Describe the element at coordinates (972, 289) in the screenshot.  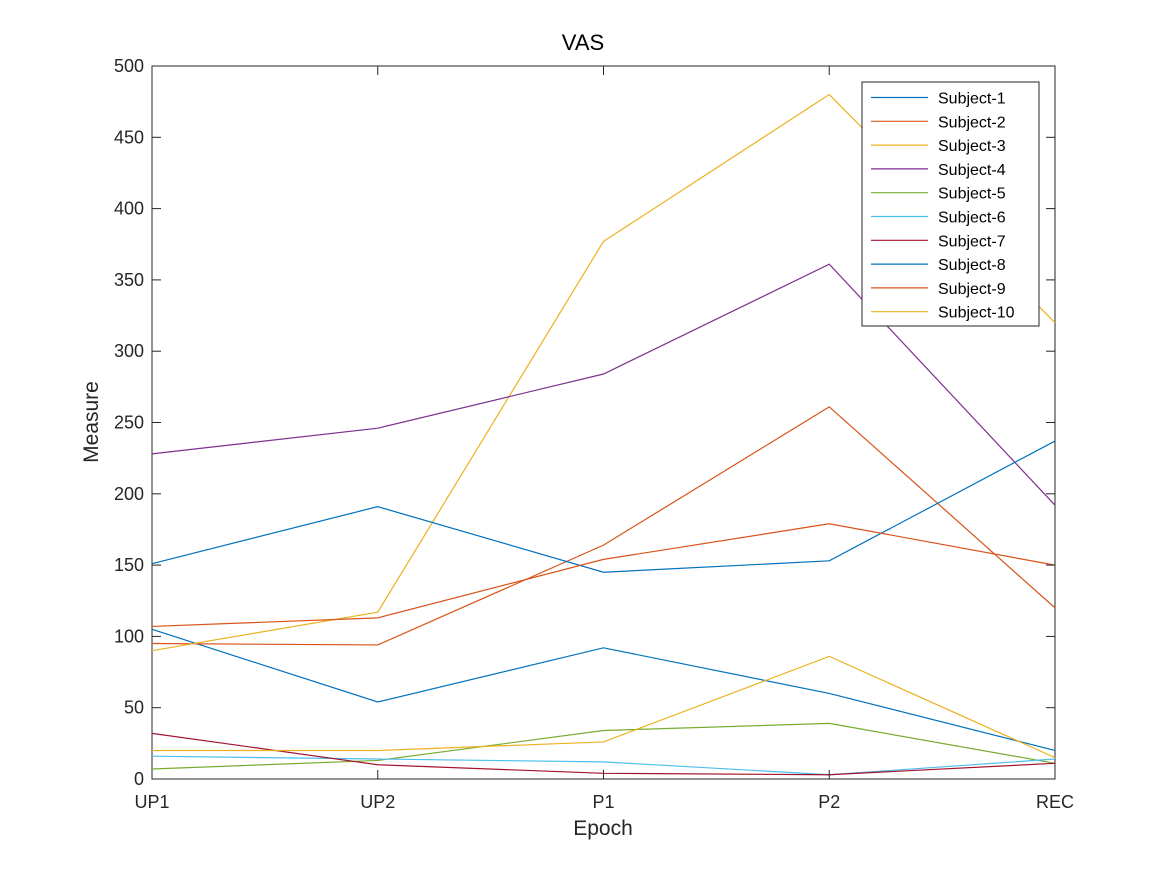
I see `legend-label-subject-9: Subject-9` at that location.